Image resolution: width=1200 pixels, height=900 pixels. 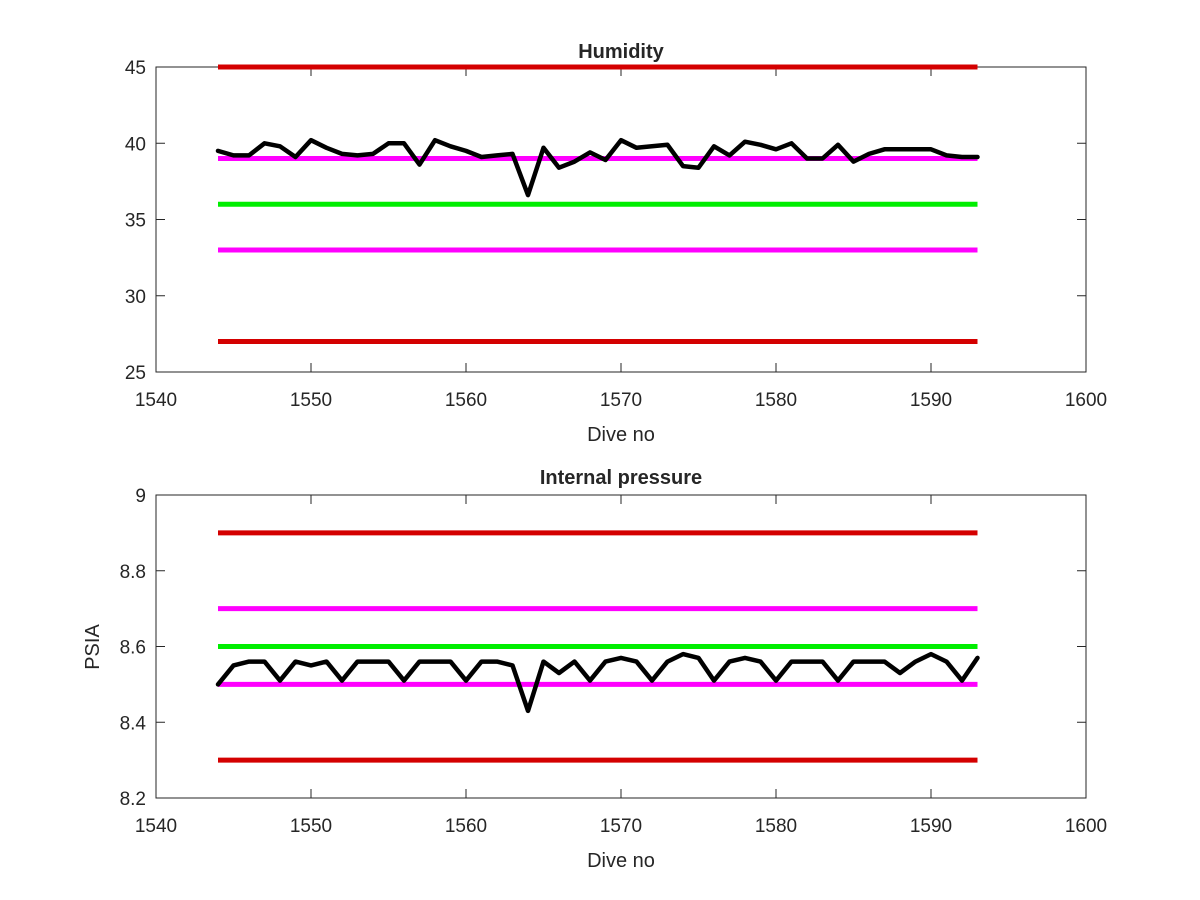 I want to click on pressure-chart-title: Internal pressure, so click(x=621, y=478).